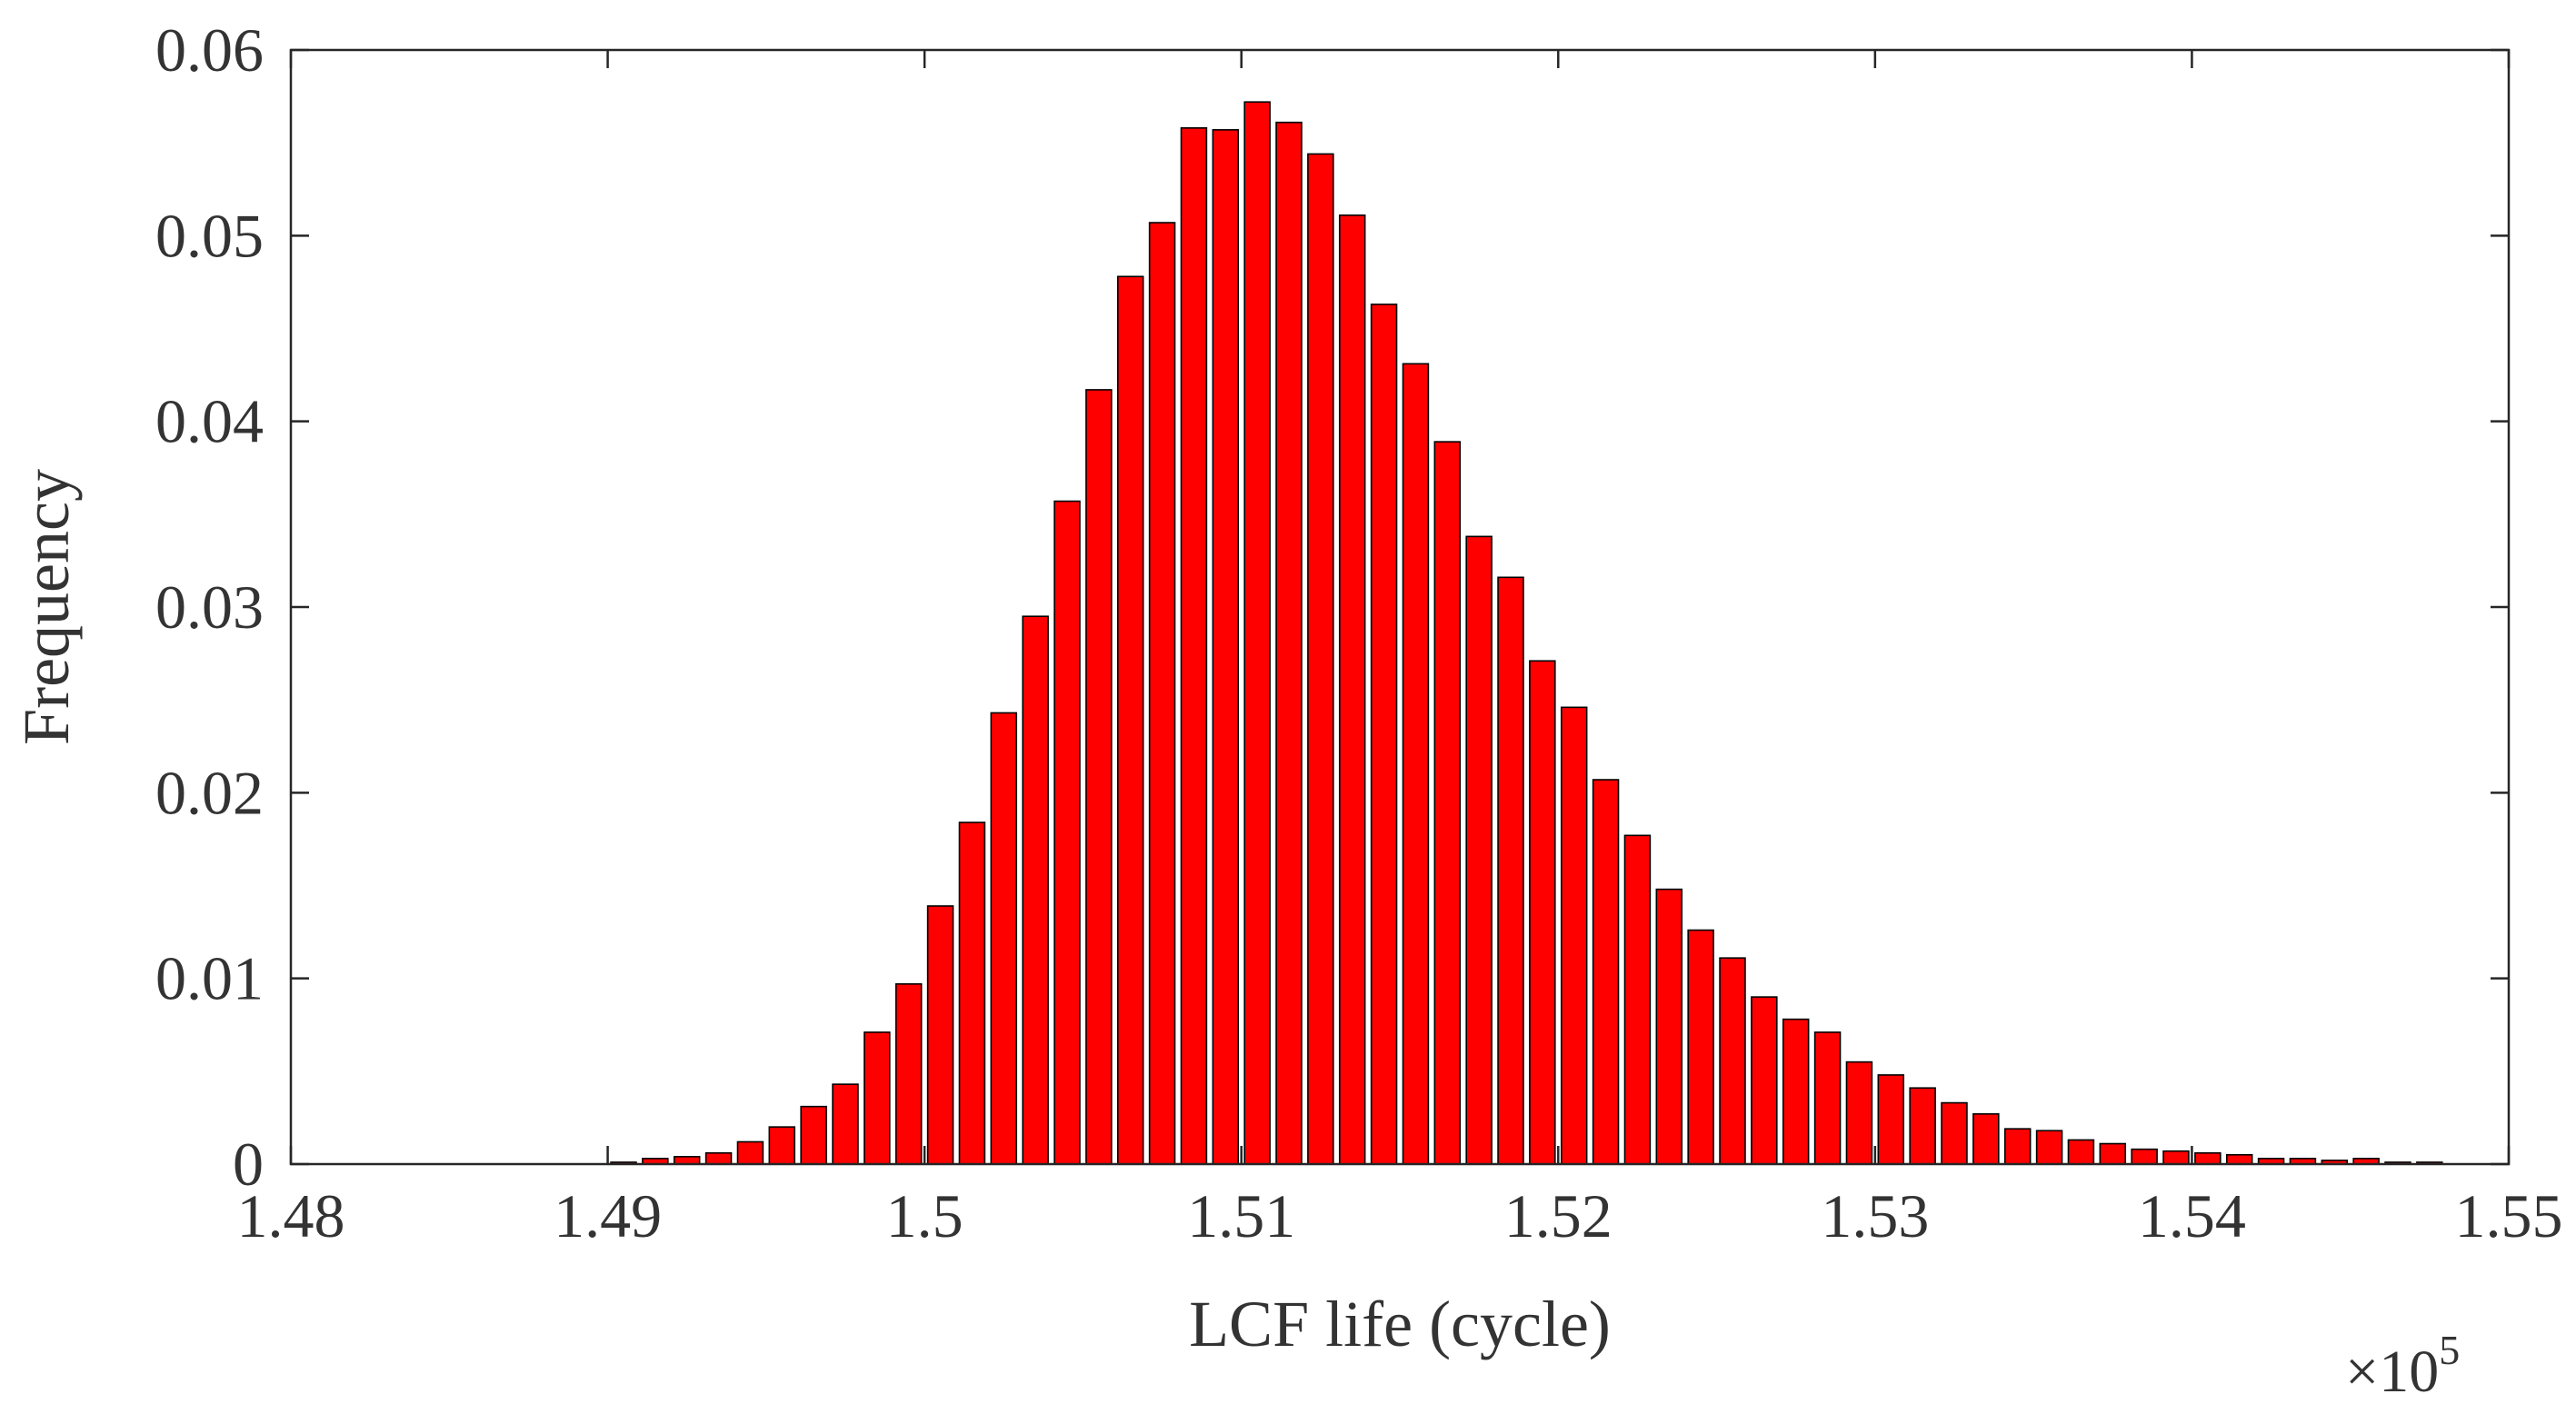 The height and width of the screenshot is (1404, 2576). Describe the element at coordinates (209, 421) in the screenshot. I see `y-tick-label: 0.04` at that location.